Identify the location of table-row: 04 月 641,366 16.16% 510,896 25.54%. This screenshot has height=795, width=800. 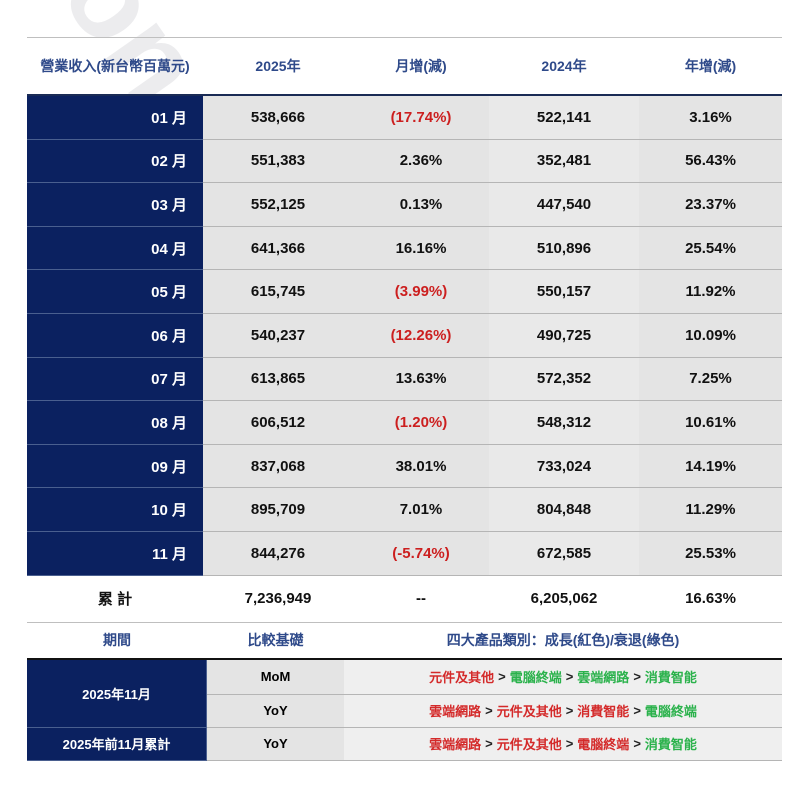
(404, 248).